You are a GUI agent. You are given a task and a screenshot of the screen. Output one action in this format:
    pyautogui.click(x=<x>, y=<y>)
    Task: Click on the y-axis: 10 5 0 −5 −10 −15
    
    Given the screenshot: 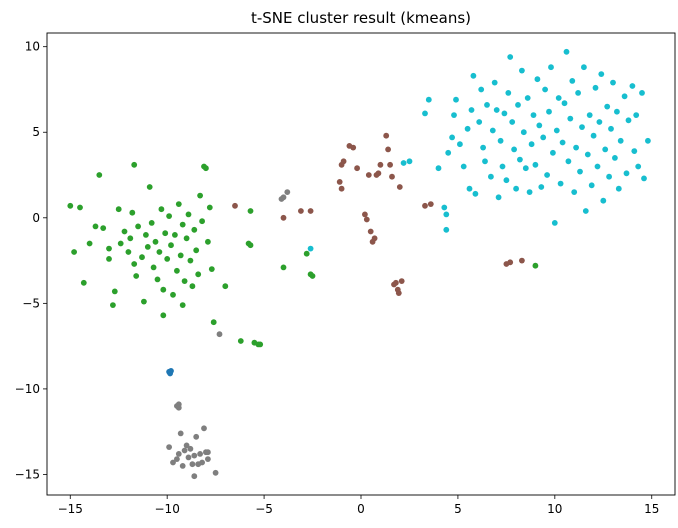 What is the action you would take?
    pyautogui.click(x=31, y=260)
    